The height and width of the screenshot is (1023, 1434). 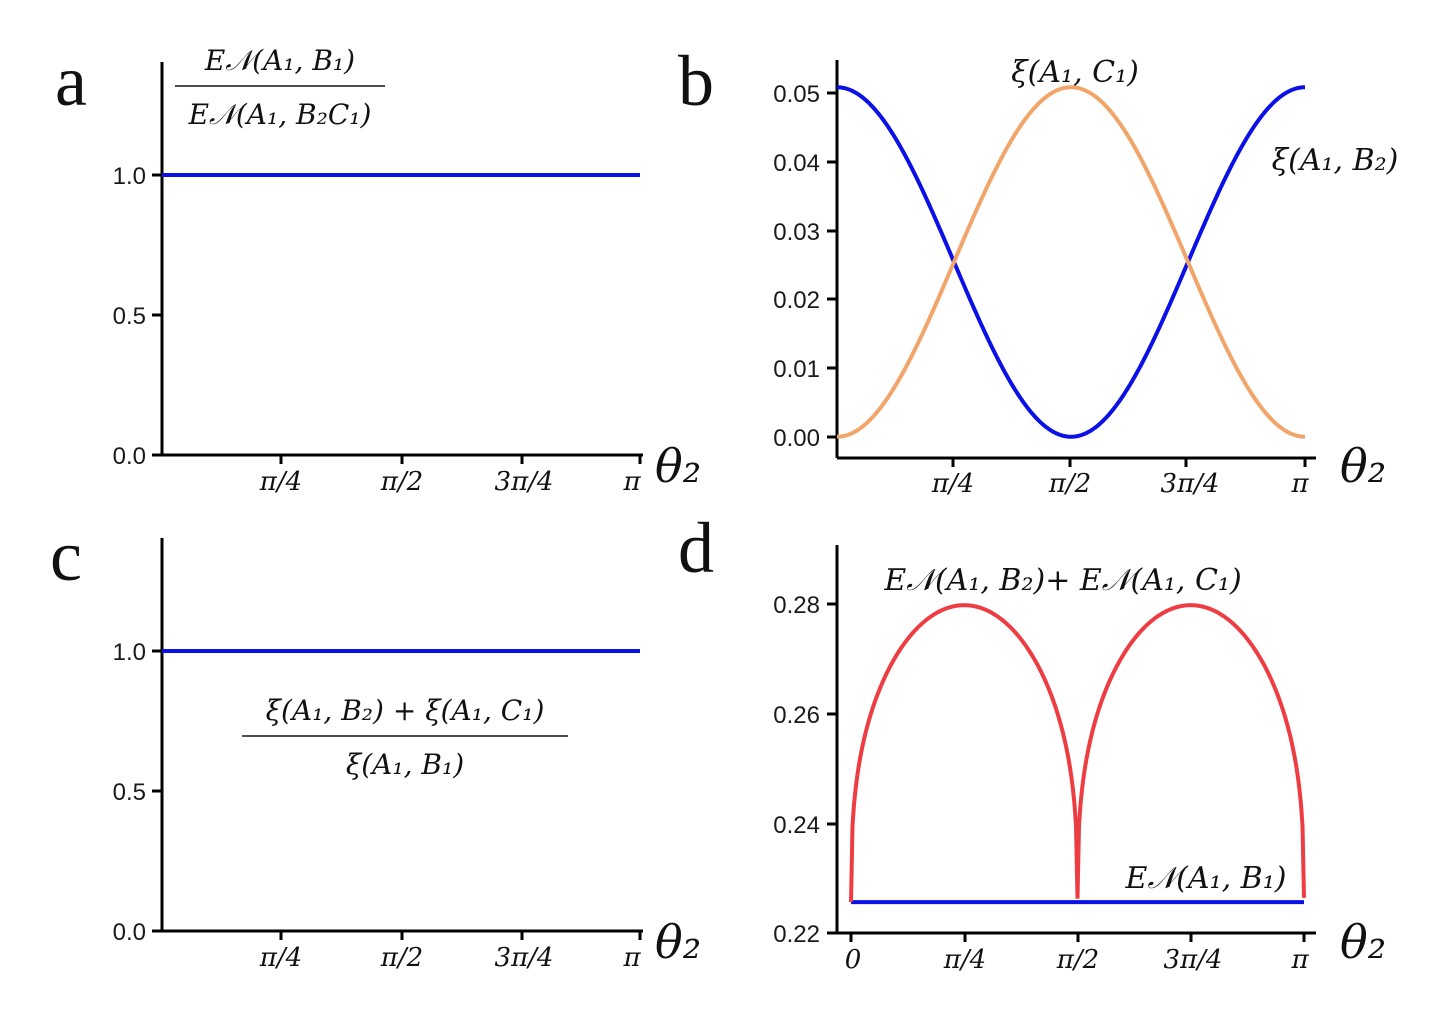 What do you see at coordinates (401, 482) in the screenshot?
I see `panel-a-xtick-label: π/2` at bounding box center [401, 482].